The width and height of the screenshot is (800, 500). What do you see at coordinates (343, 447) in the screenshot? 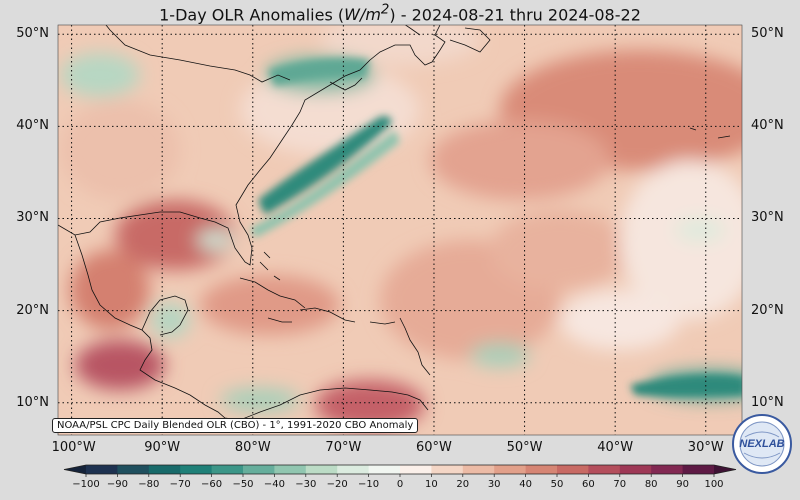
I see `lon-label: 70°W` at bounding box center [343, 447].